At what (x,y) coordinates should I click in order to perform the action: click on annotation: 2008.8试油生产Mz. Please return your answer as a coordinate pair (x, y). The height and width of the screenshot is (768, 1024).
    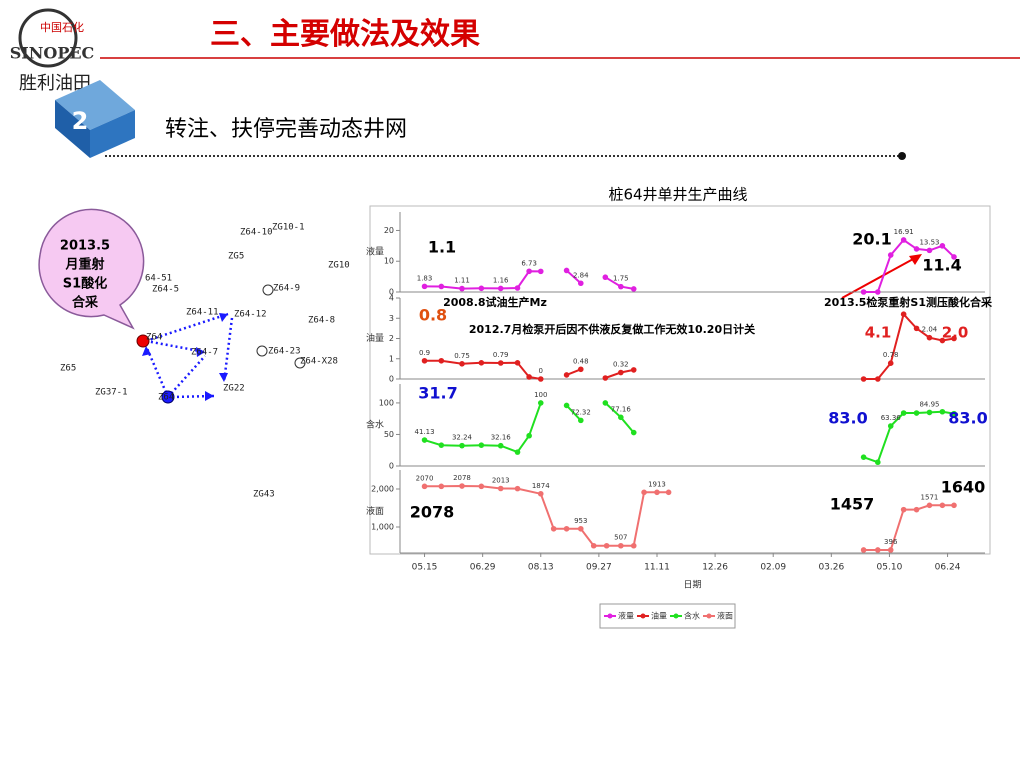
    Looking at the image, I should click on (495, 302).